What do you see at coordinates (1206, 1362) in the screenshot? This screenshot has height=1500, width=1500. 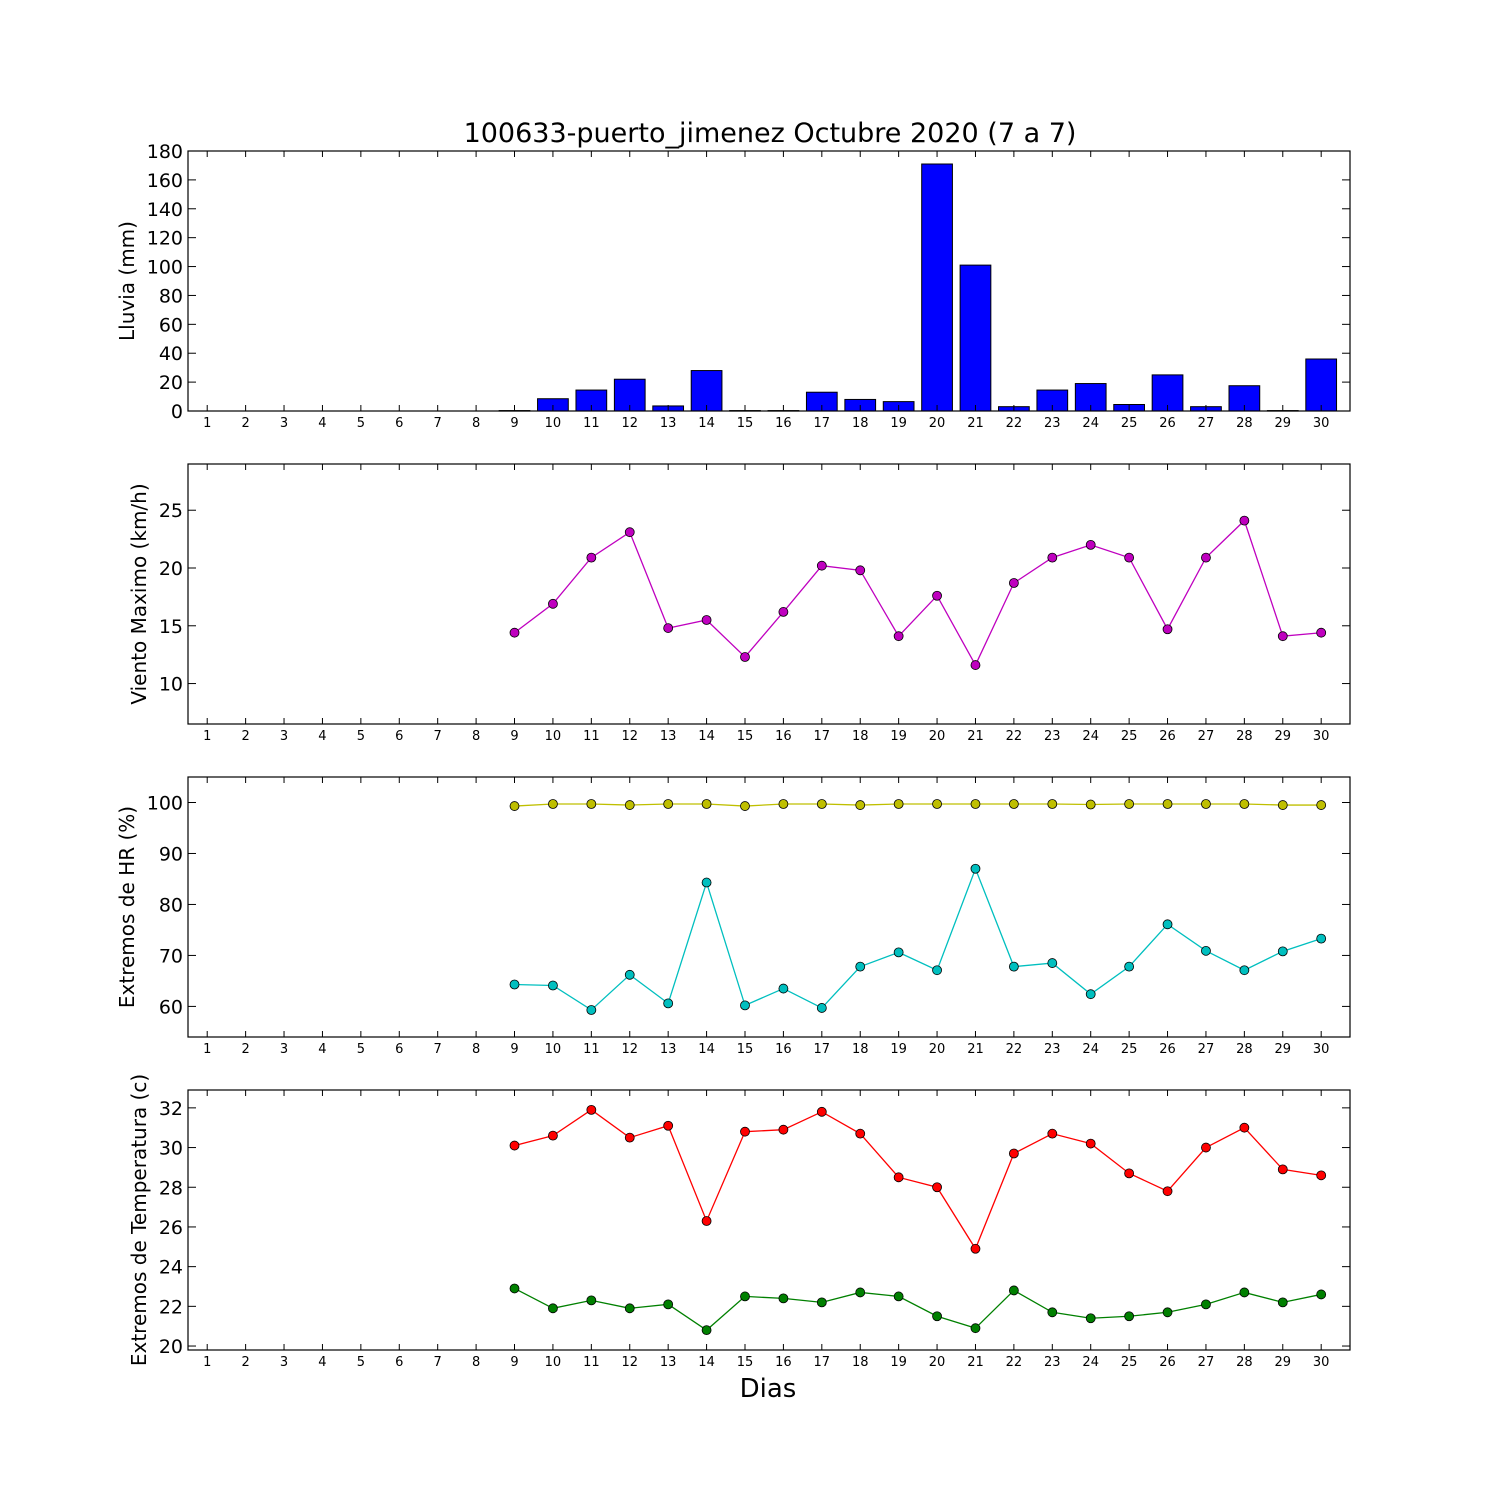 I see `x-tick-label: 27` at bounding box center [1206, 1362].